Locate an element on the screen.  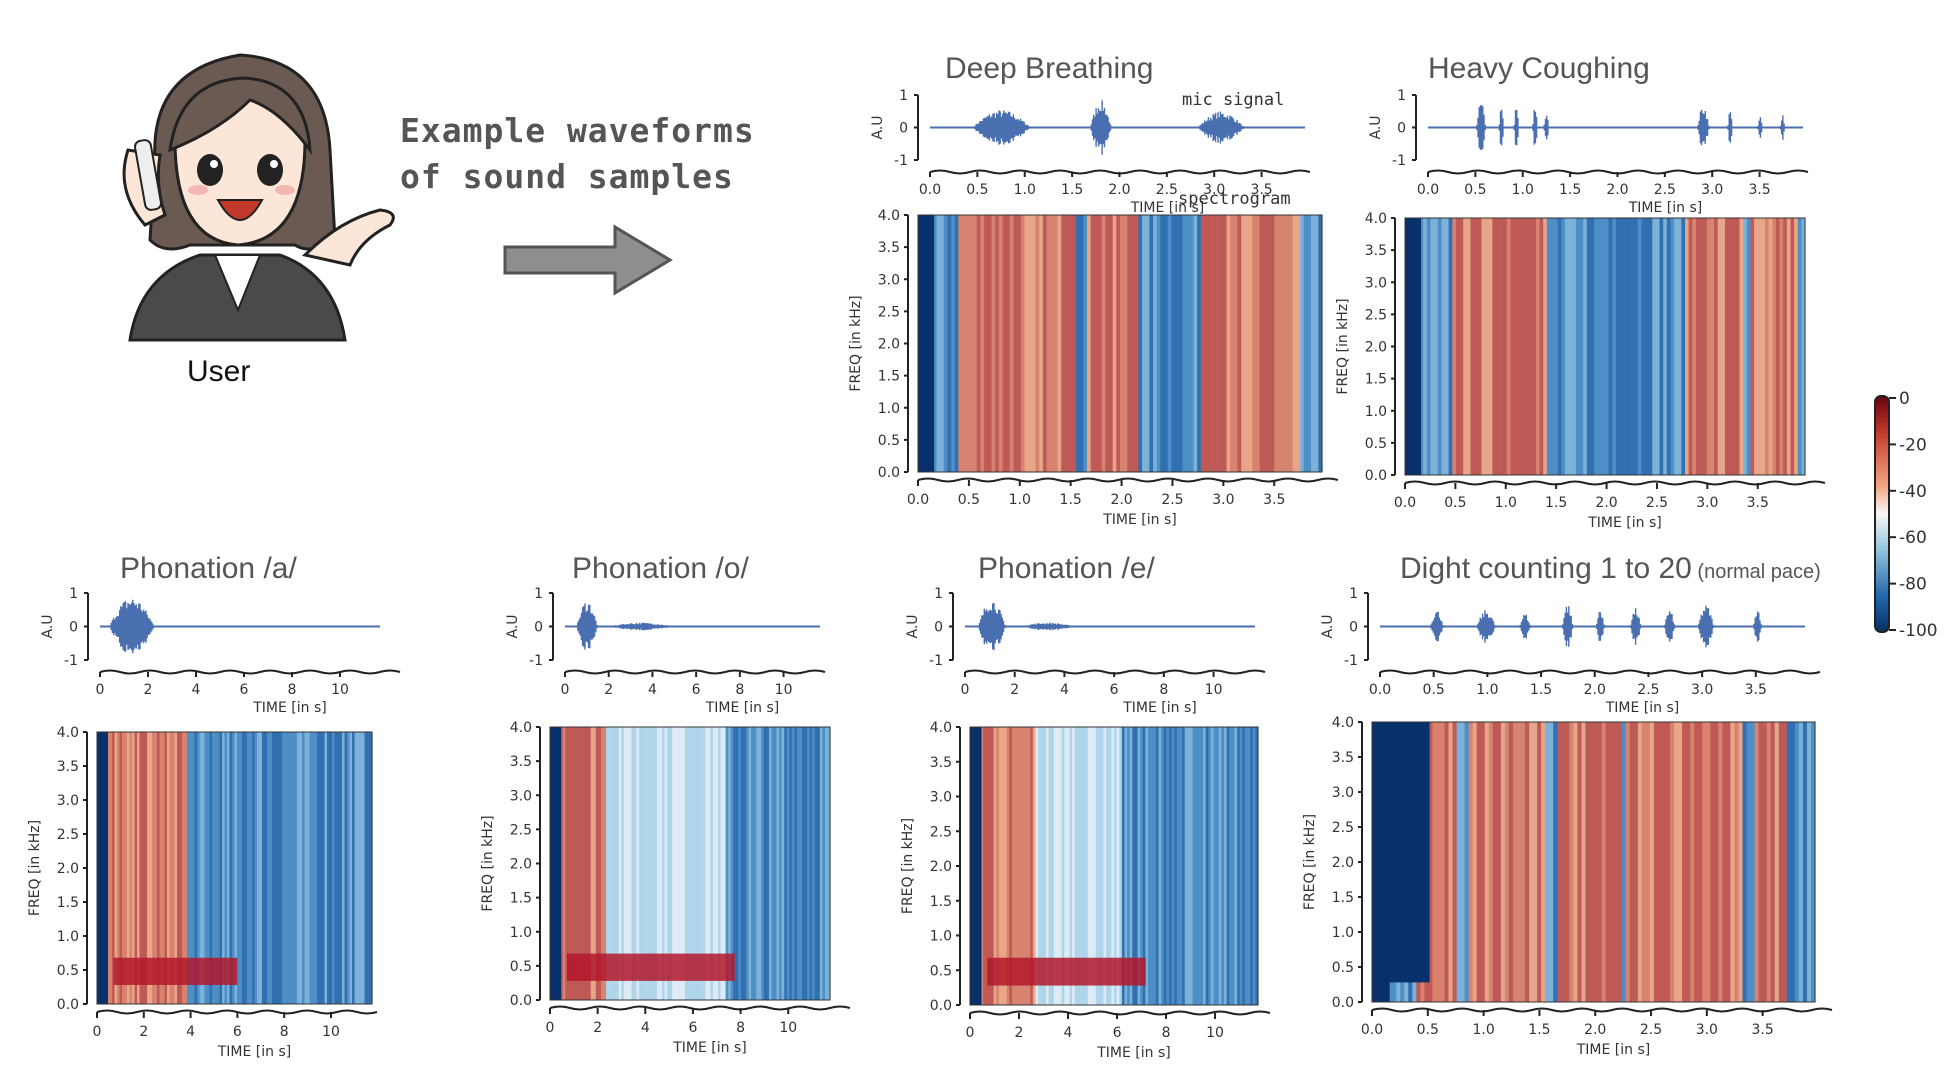
wave-xaxis is located at coordinates (1600, 672).